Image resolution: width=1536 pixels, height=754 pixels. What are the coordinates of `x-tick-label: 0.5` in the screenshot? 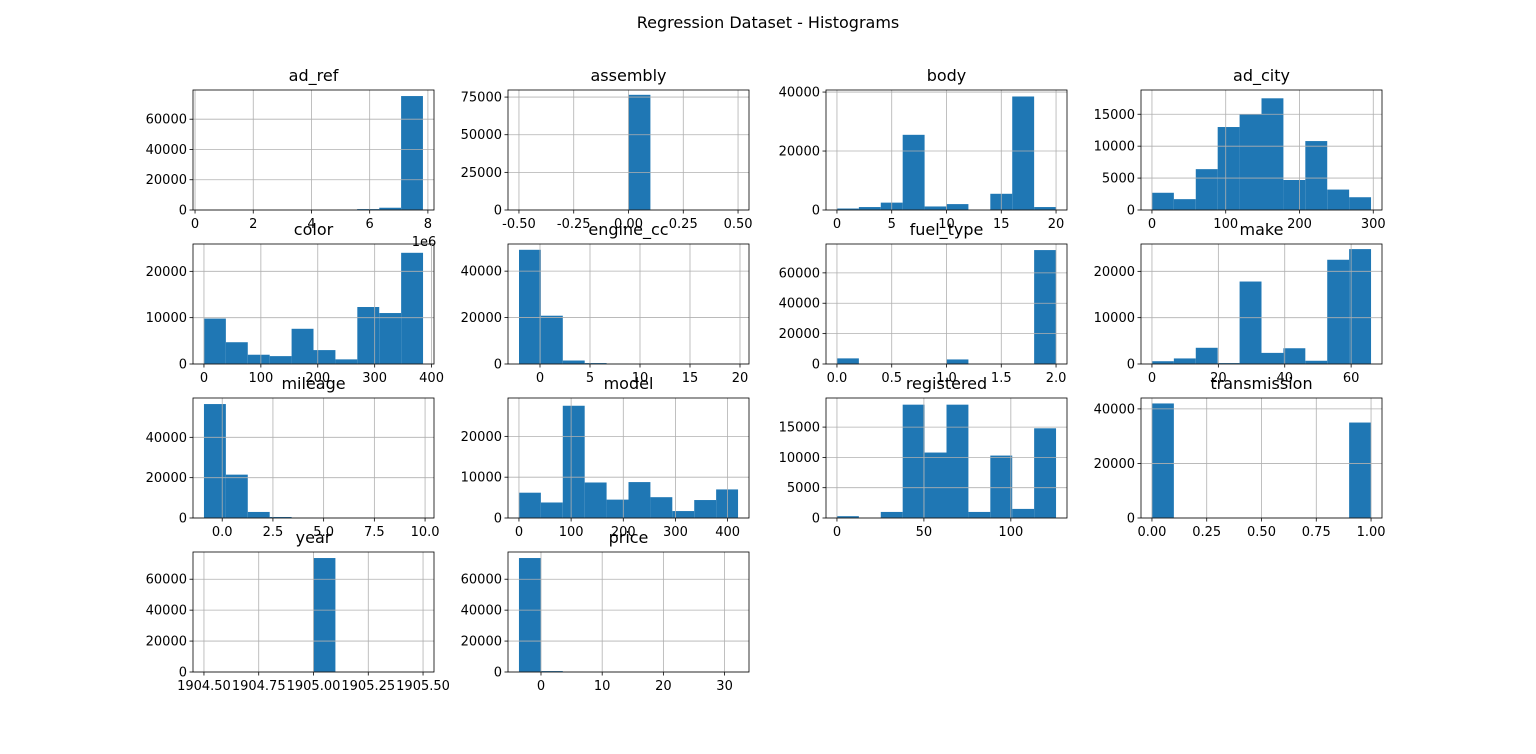 It's located at (891, 378).